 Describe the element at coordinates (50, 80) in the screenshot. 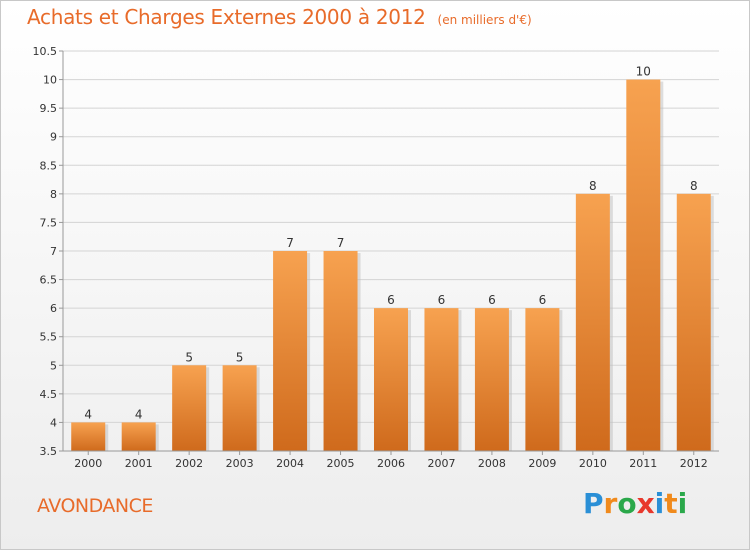

I see `y-tick-label: 10` at that location.